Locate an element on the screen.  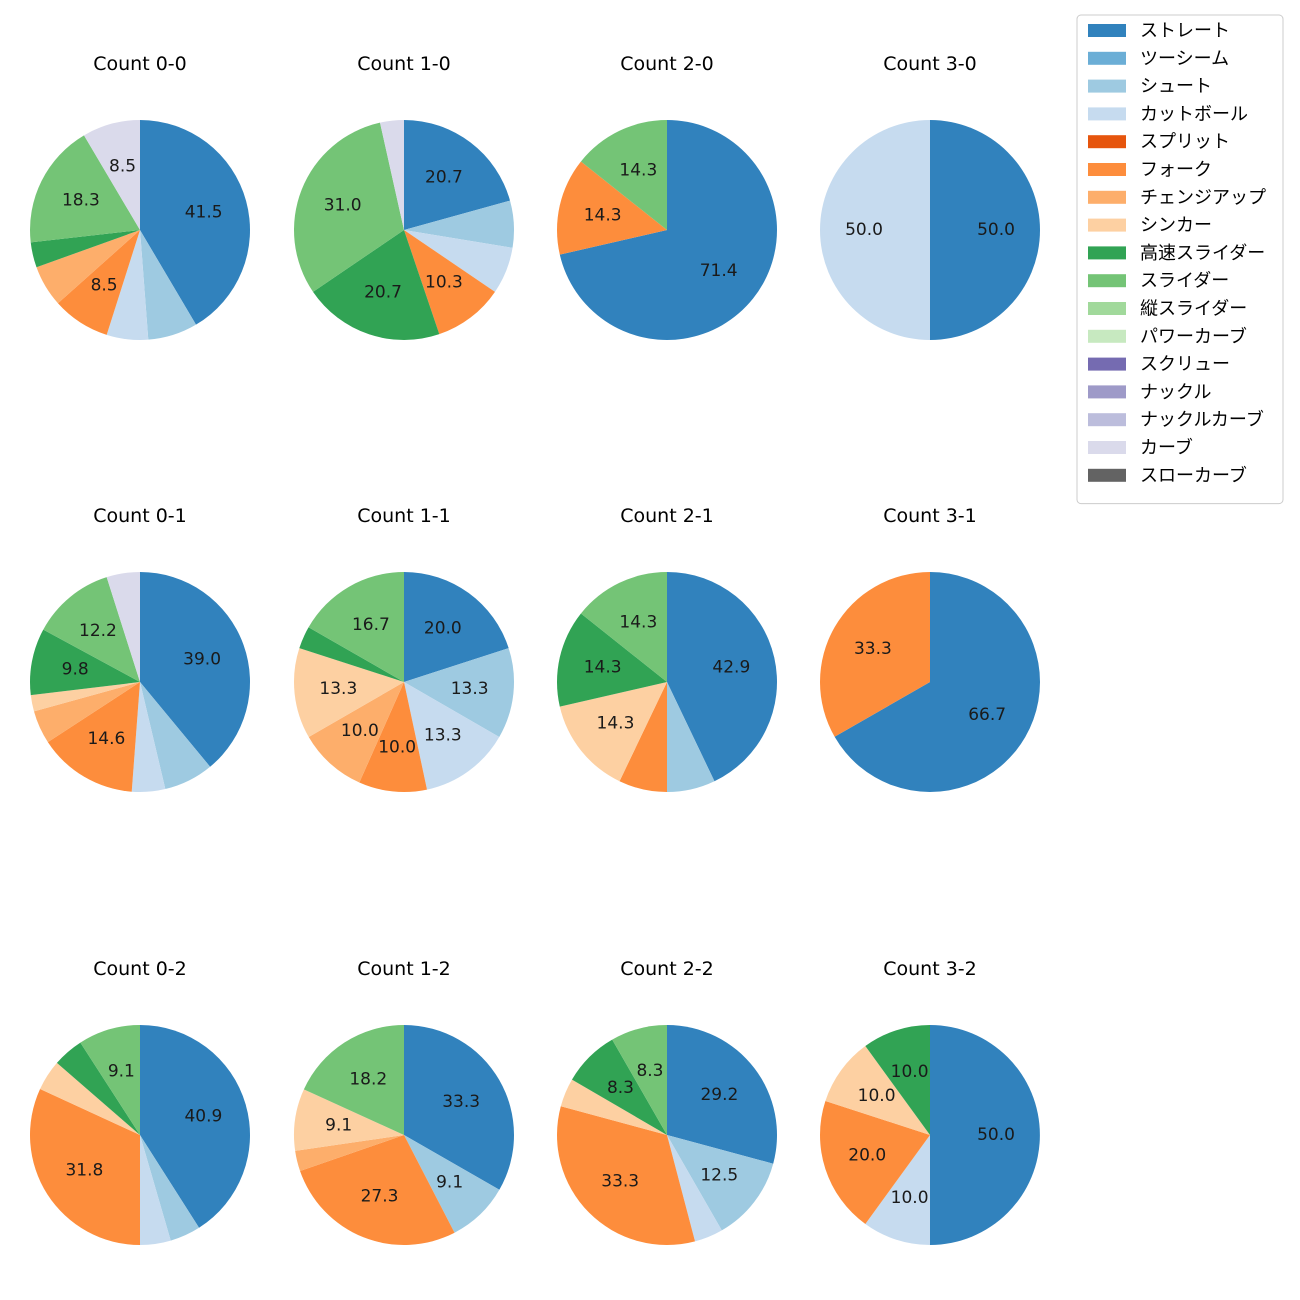
pie-chart: Count 0-1 39.0 14.6 9.8 12.2 is located at coordinates (140, 648).